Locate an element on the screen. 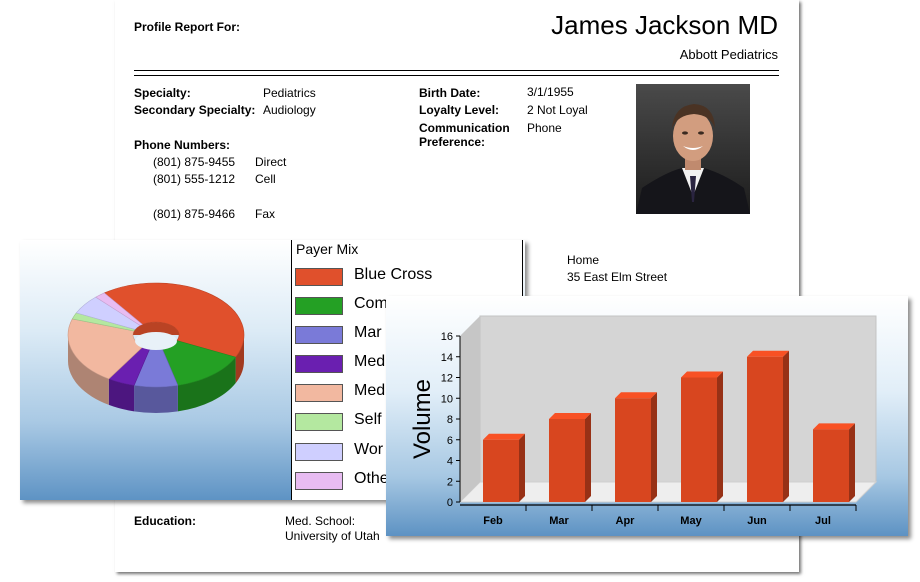 This screenshot has width=920, height=582. header-rule-bottom is located at coordinates (456, 75).